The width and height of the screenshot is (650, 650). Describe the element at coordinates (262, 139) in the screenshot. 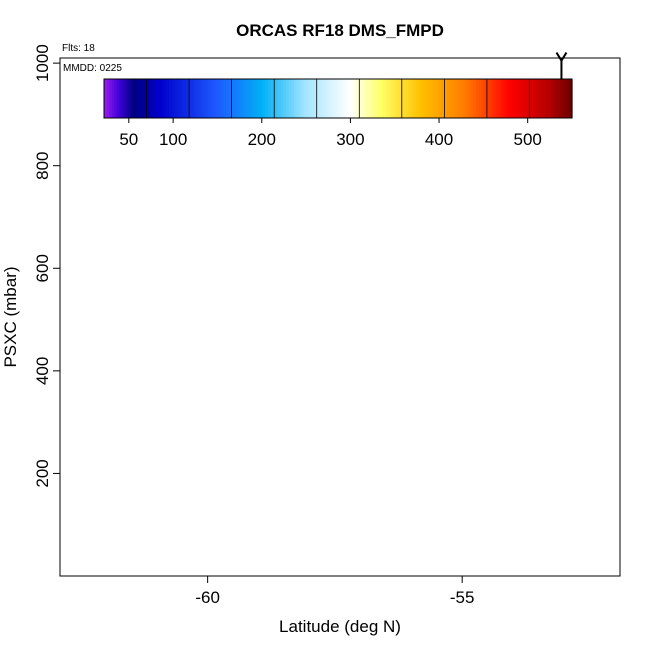

I see `colorbar-tick-label: 200` at that location.